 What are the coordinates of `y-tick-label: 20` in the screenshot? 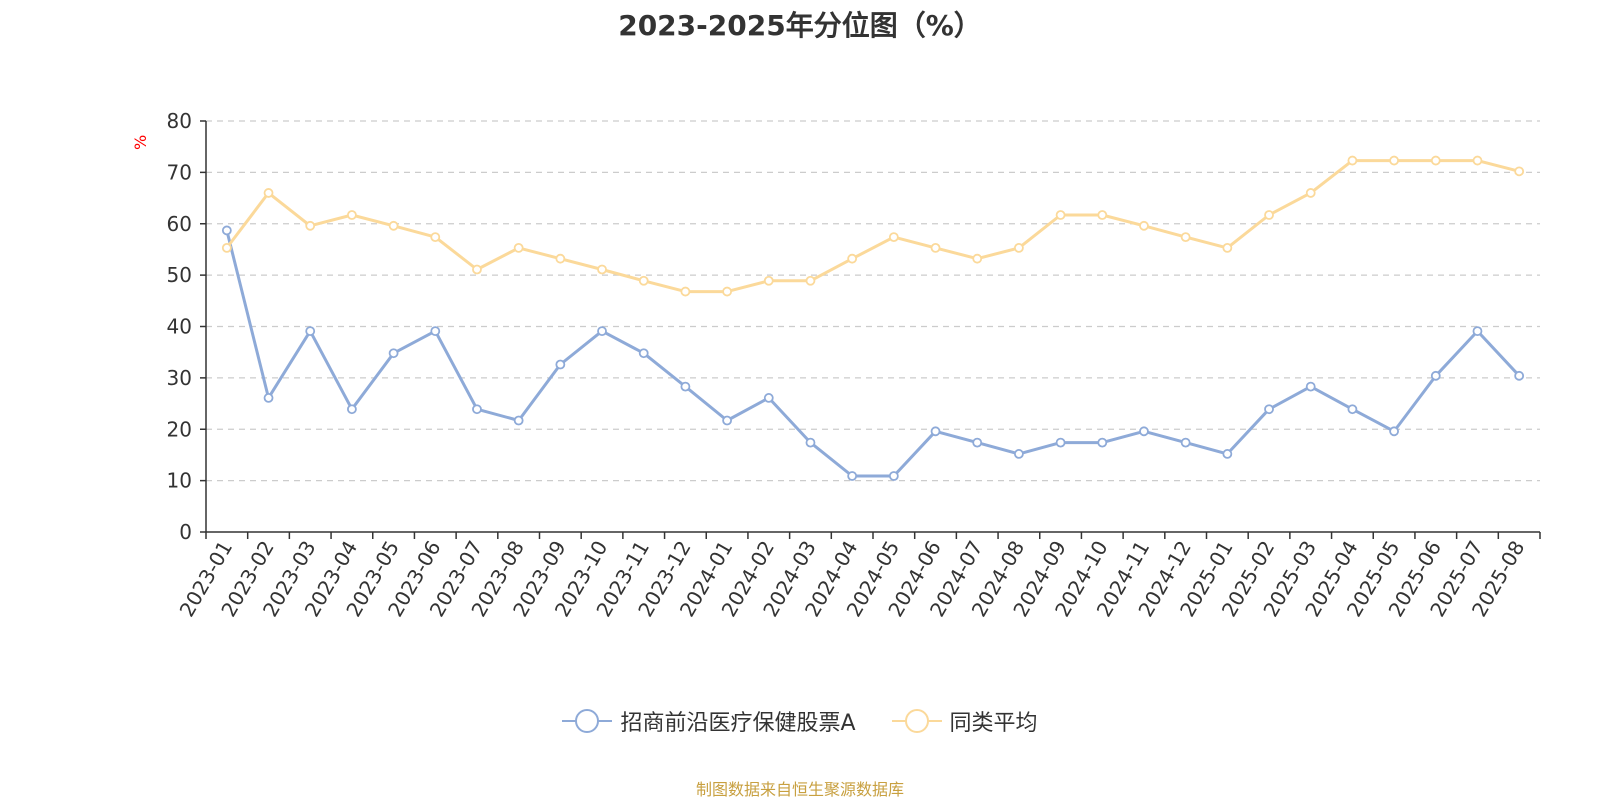 It's located at (179, 429).